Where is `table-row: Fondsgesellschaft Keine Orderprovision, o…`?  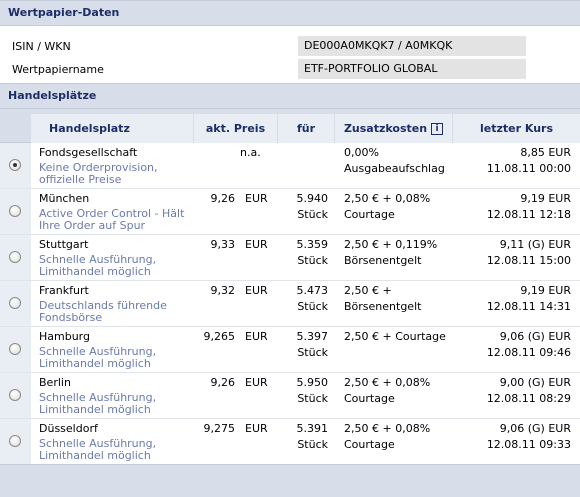 table-row: Fondsgesellschaft Keine Orderprovision, o… is located at coordinates (290, 166).